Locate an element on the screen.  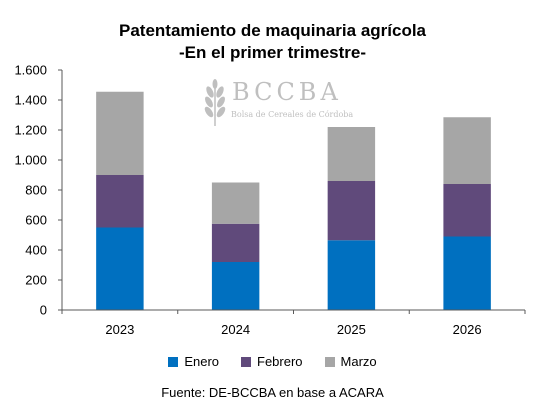
x-tick-label-2024: 2024 is located at coordinates (235, 329).